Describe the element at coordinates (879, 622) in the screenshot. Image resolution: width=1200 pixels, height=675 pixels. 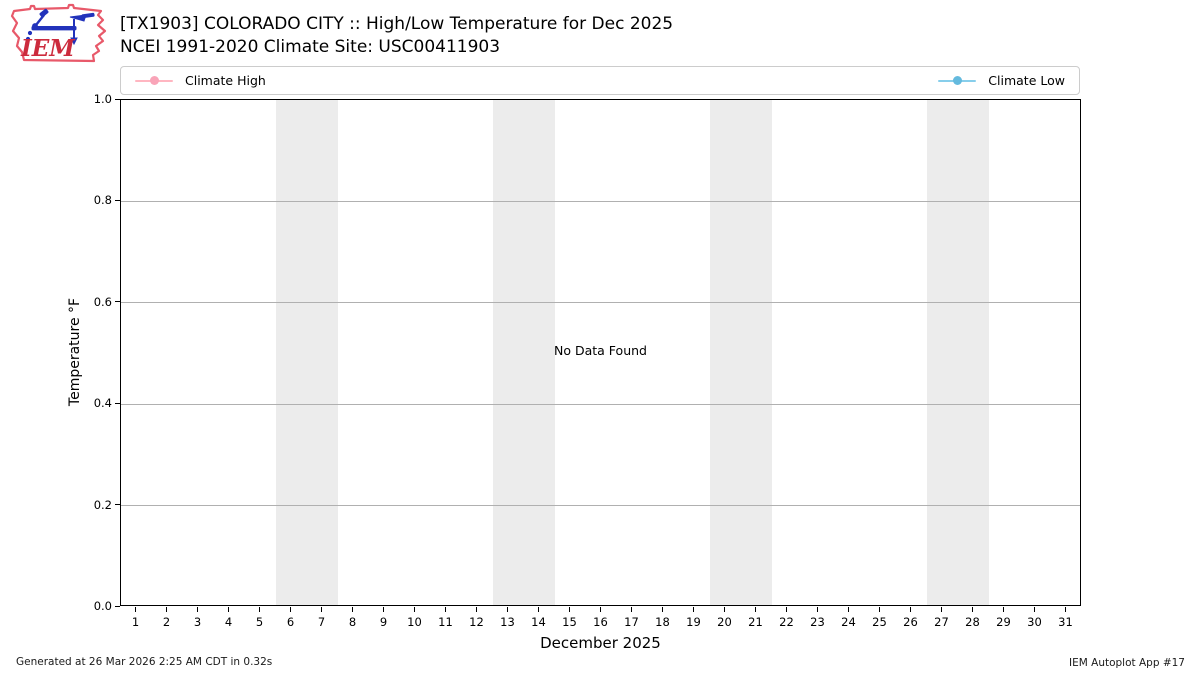
I see `x-tick-label: 25` at that location.